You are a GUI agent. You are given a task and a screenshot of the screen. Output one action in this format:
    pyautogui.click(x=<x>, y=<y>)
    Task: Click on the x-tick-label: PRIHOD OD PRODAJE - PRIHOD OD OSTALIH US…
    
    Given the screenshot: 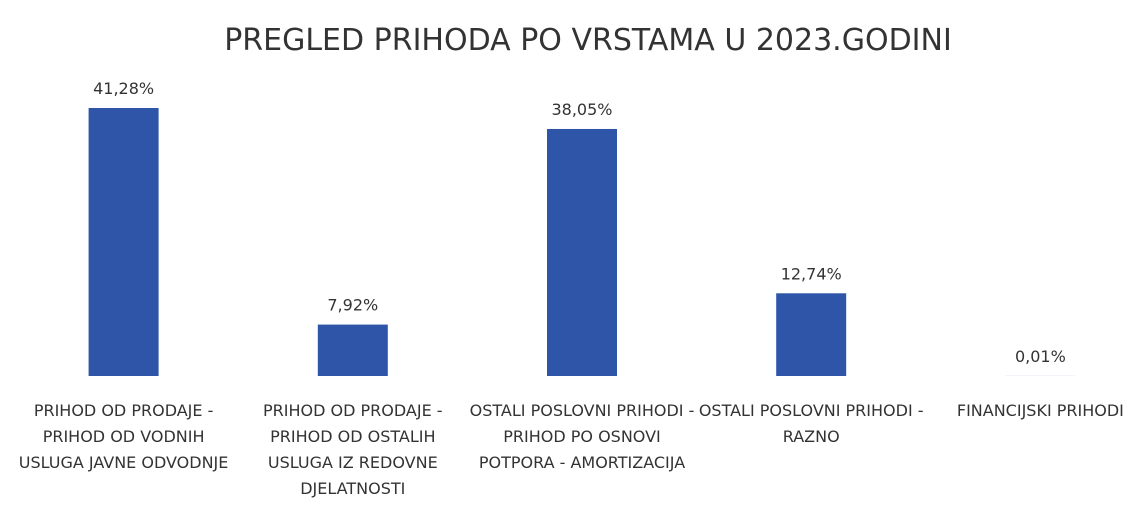 What is the action you would take?
    pyautogui.click(x=353, y=449)
    